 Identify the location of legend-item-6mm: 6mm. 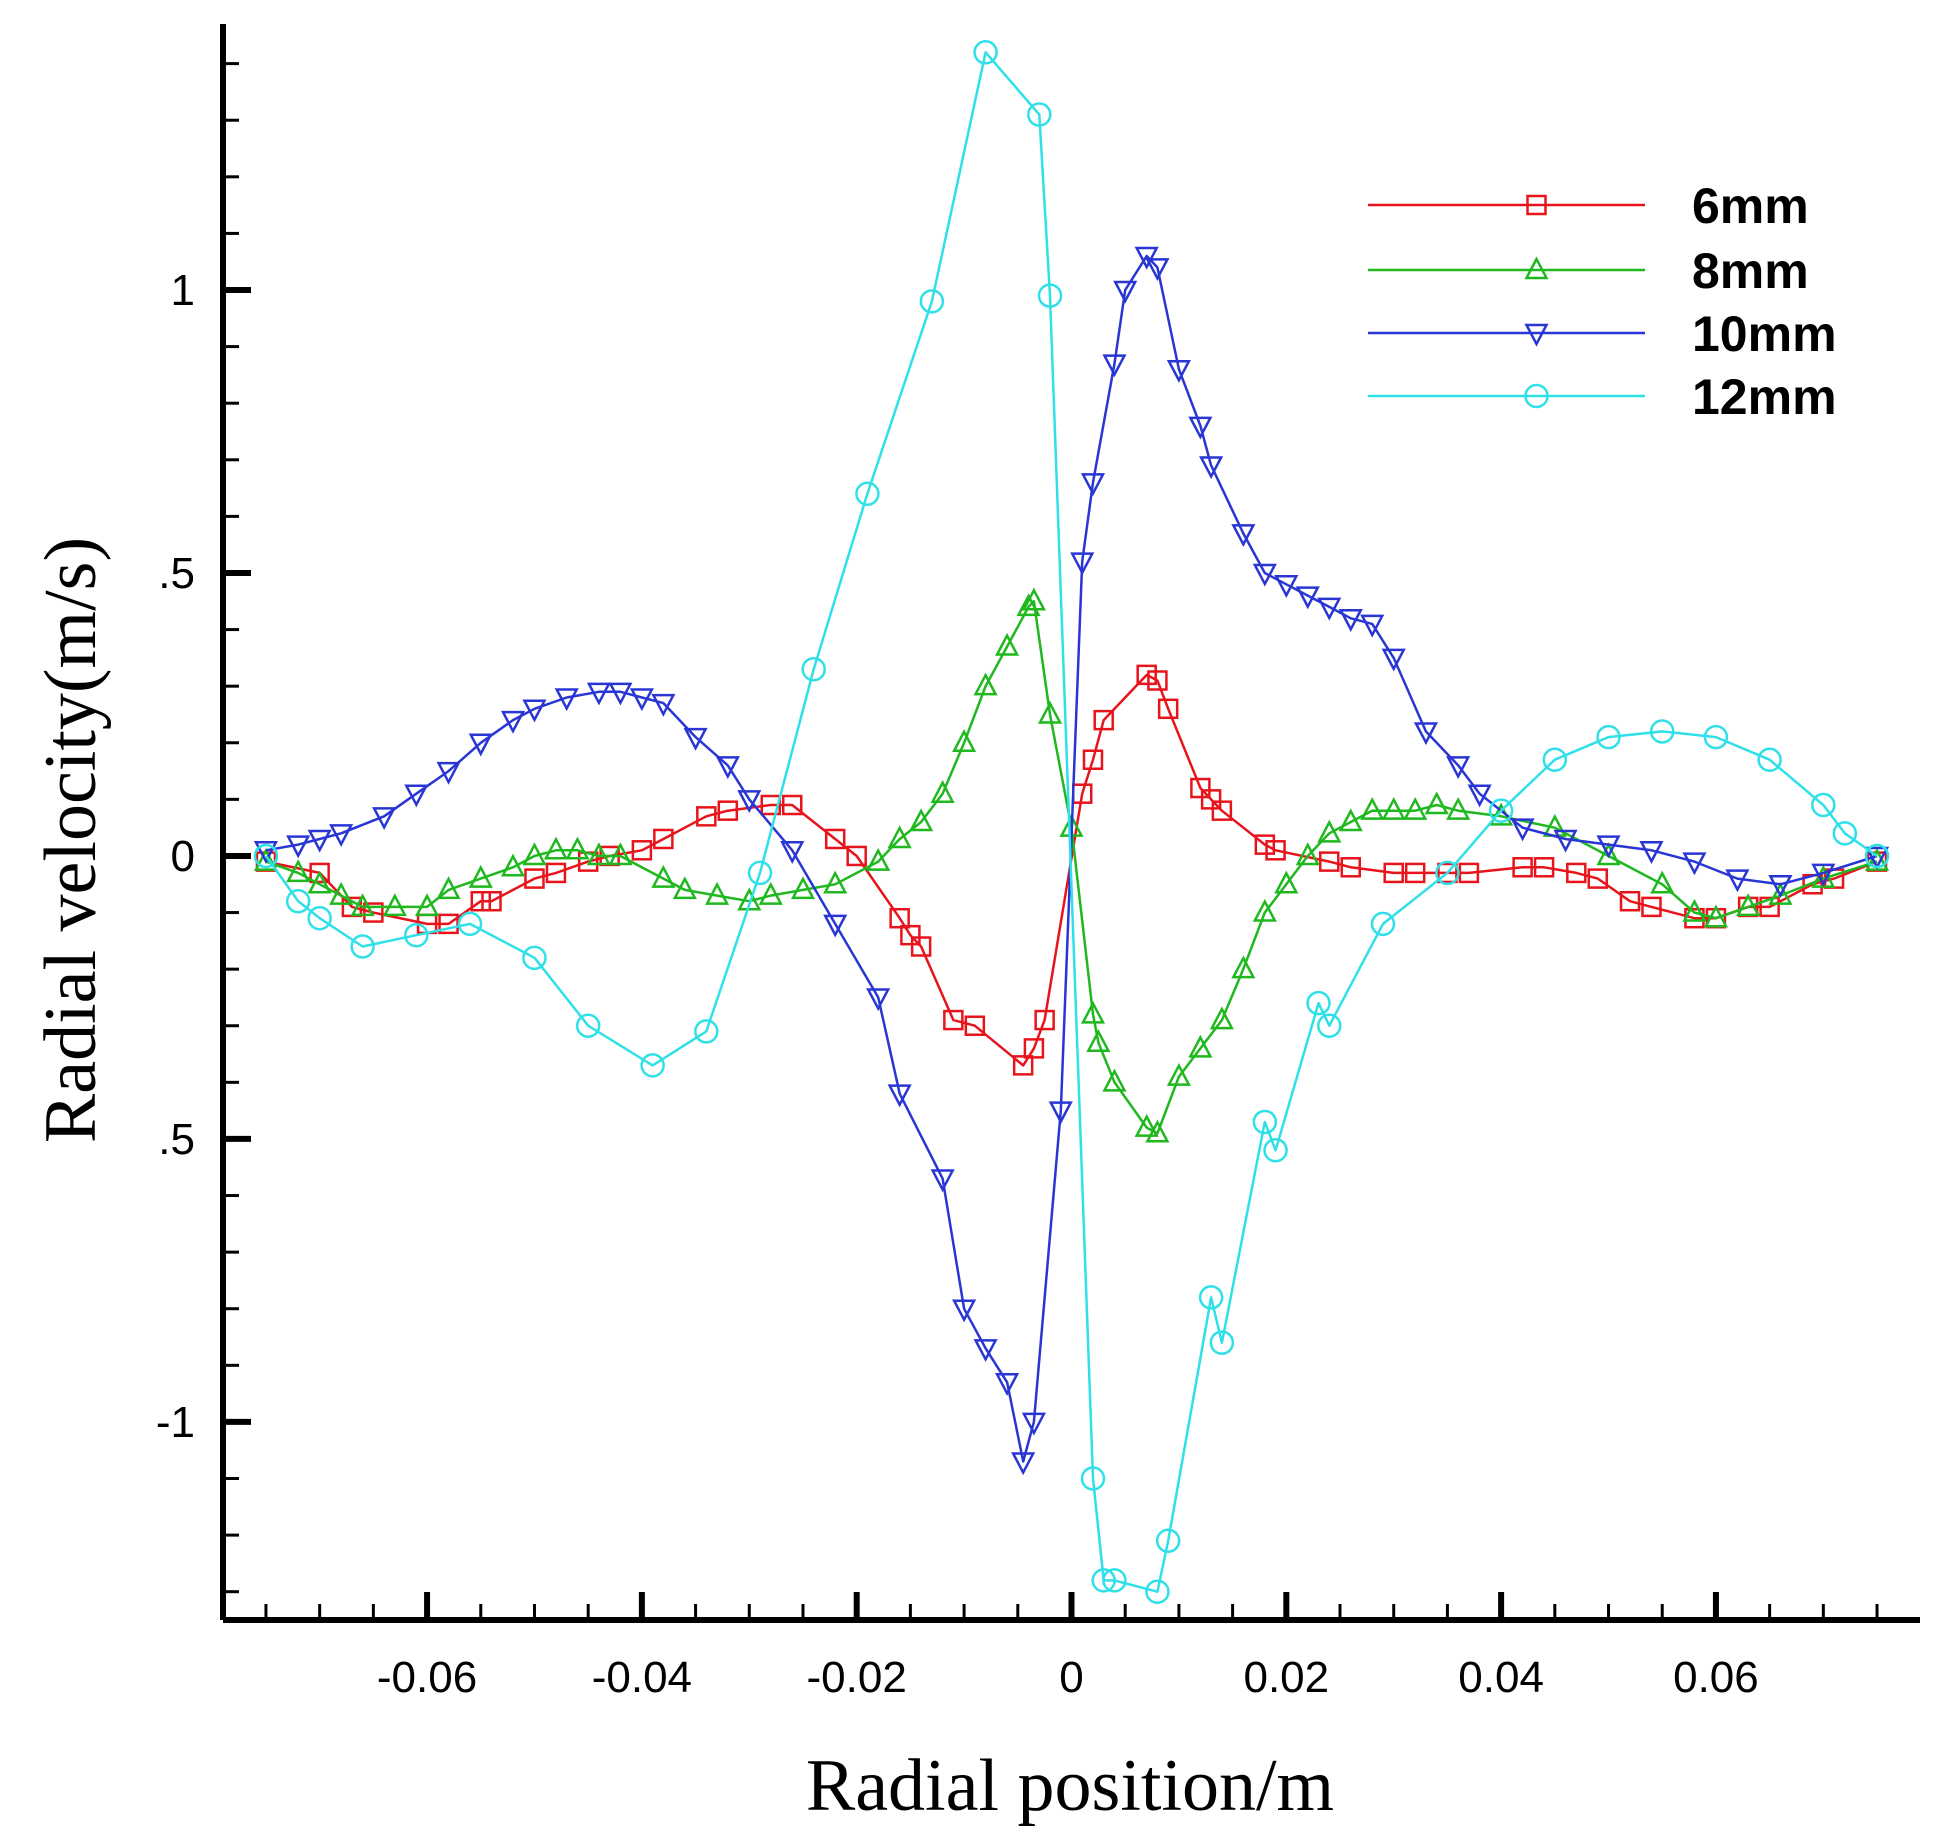
(1588, 206).